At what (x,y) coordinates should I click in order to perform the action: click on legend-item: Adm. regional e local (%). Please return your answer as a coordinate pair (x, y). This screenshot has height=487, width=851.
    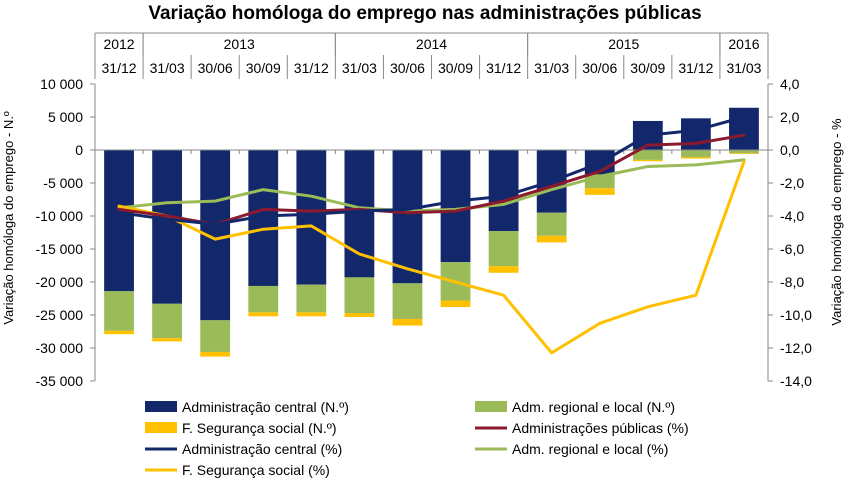
    Looking at the image, I should click on (571, 449).